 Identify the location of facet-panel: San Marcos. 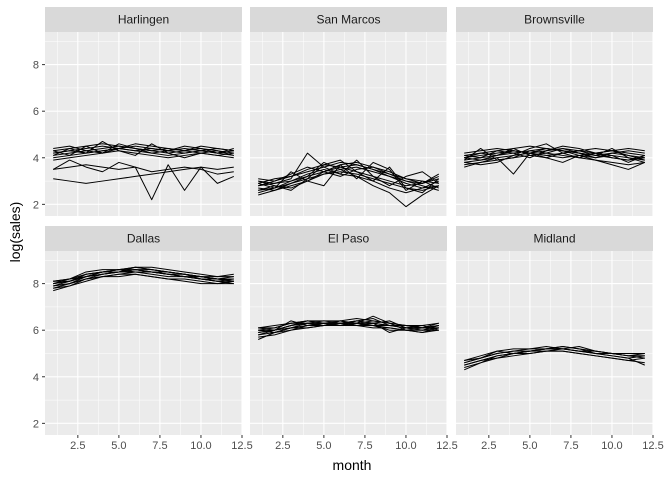
(349, 111).